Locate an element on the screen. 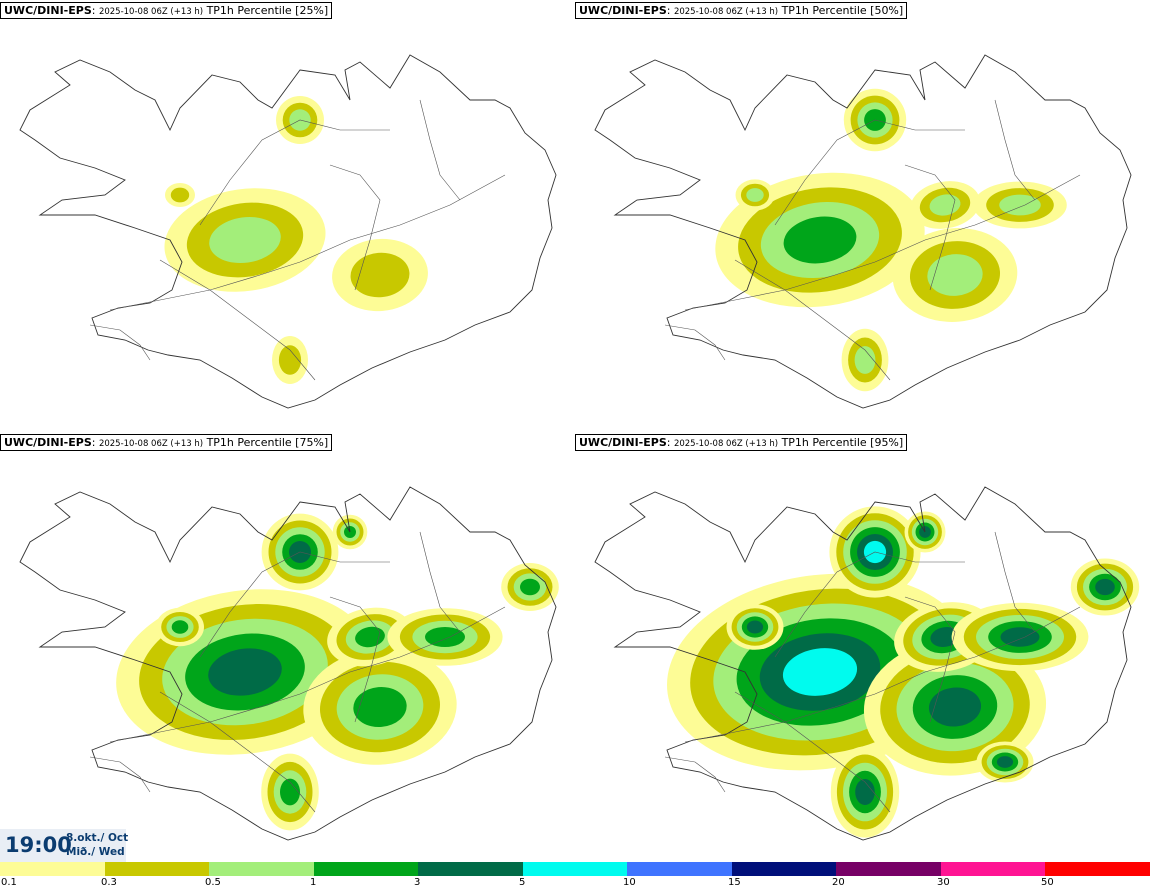  colorbar-tick-label: 5 is located at coordinates (522, 882).